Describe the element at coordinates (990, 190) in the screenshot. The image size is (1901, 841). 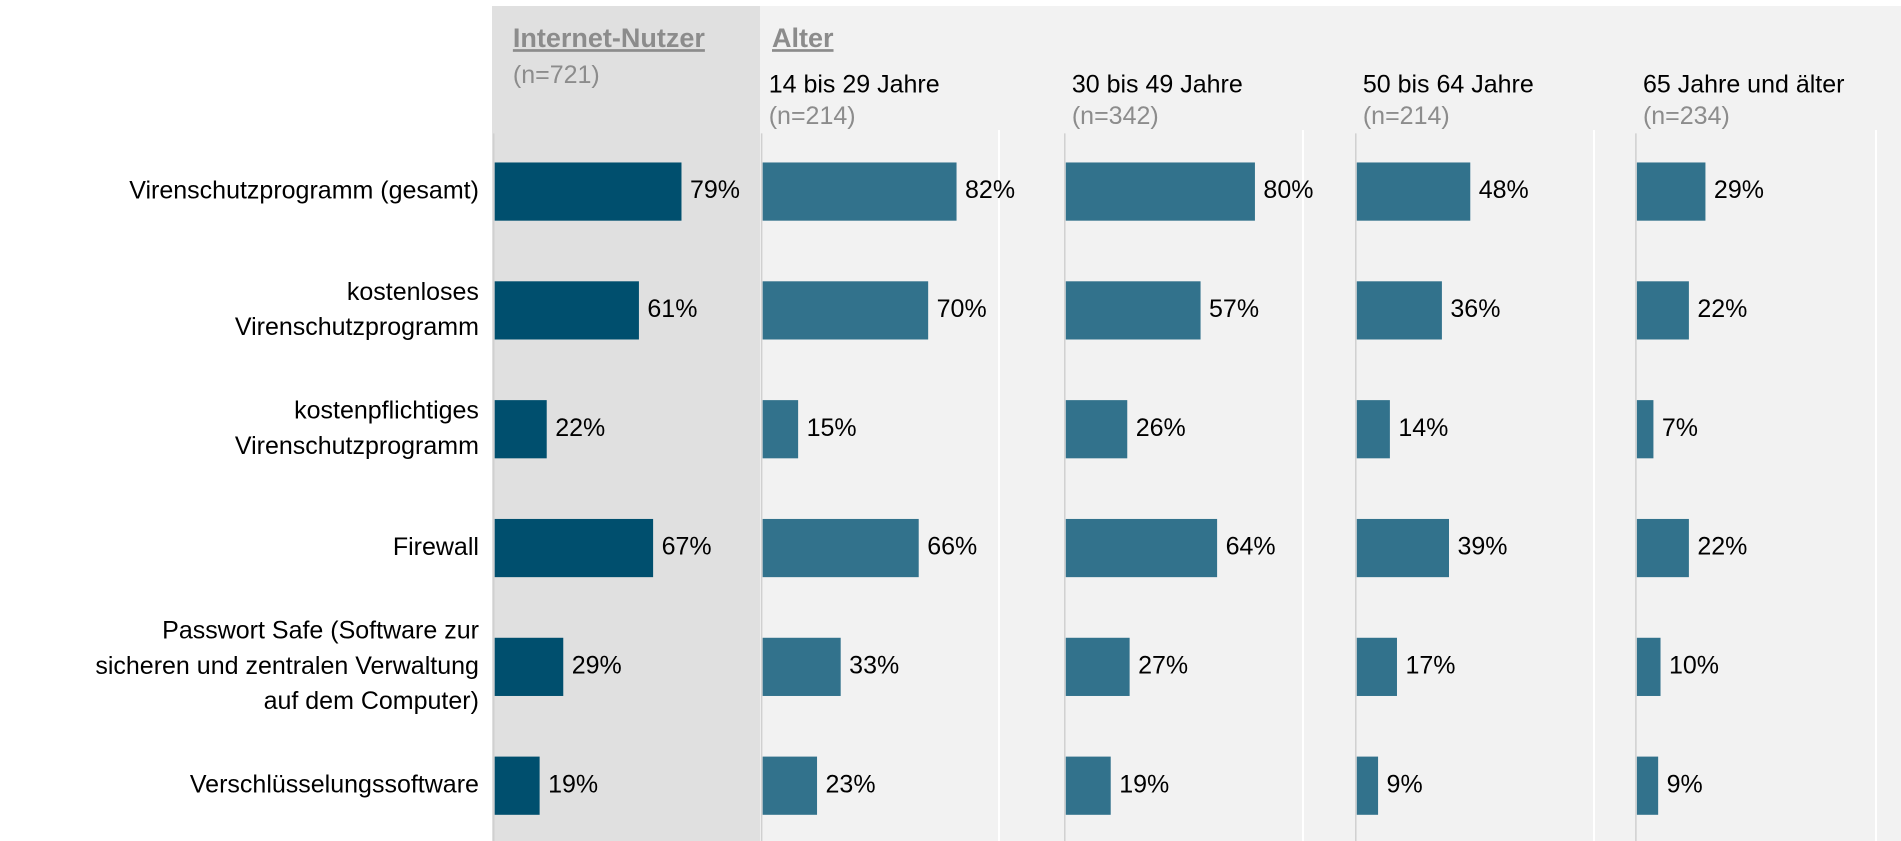
I see `value-label: 82%` at that location.